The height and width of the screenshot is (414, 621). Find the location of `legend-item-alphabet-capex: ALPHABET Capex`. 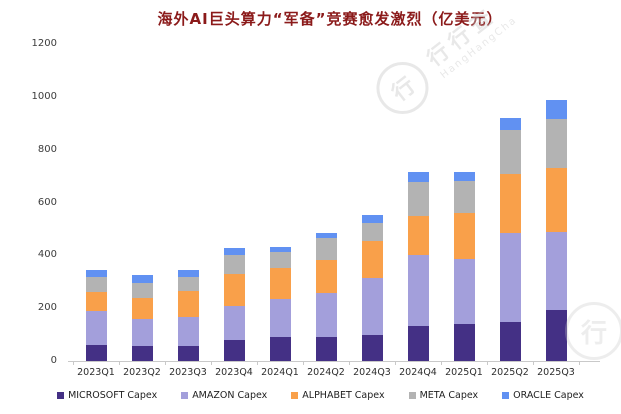

legend-item-alphabet-capex: ALPHABET Capex is located at coordinates (338, 395).